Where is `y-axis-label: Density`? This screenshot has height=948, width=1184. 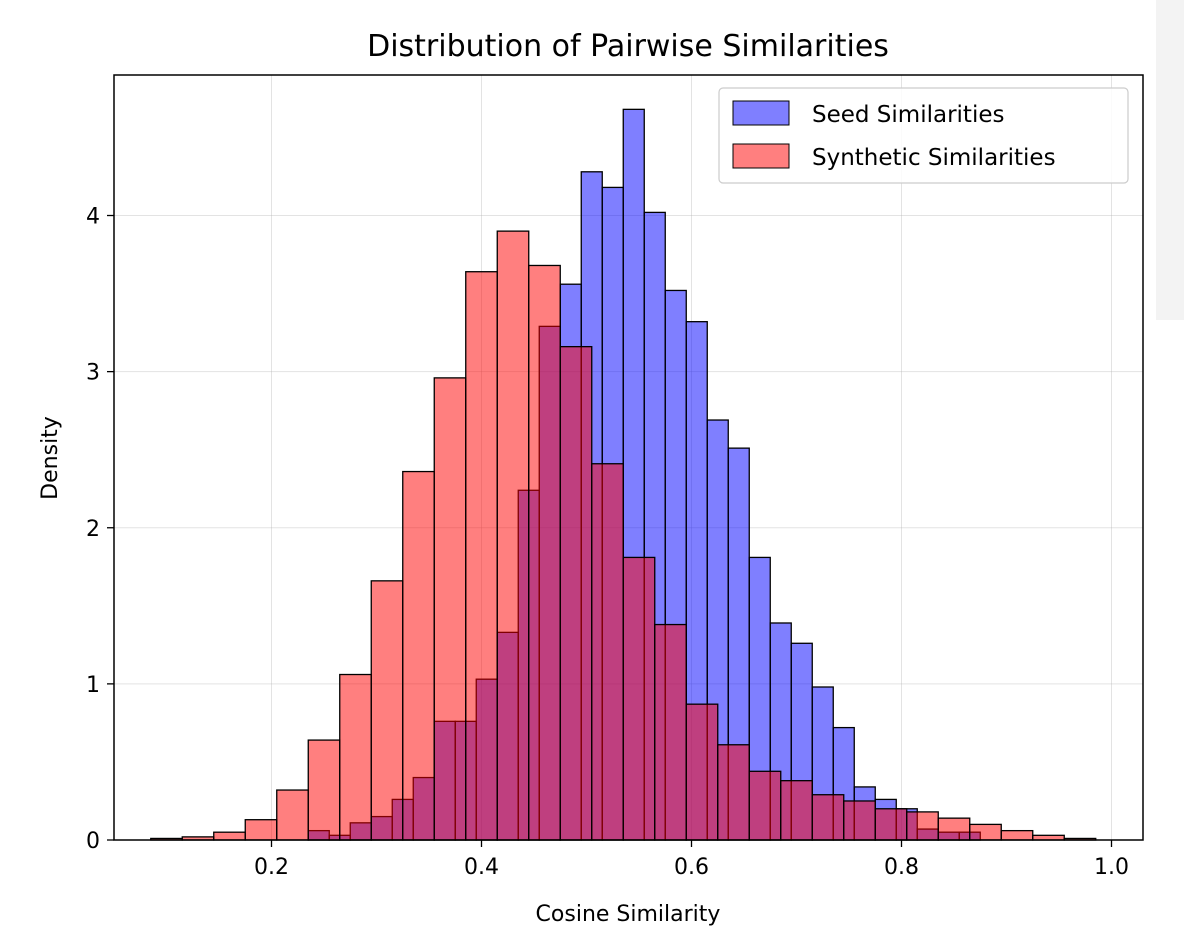
y-axis-label: Density is located at coordinates (50, 458).